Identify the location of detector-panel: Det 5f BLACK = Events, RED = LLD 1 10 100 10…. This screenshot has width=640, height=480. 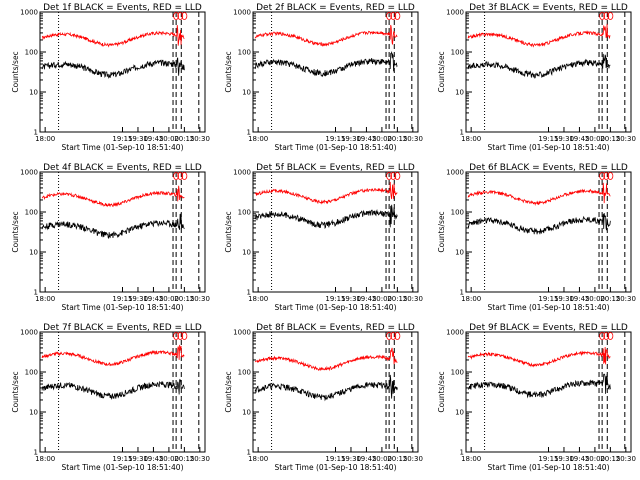
(323, 237).